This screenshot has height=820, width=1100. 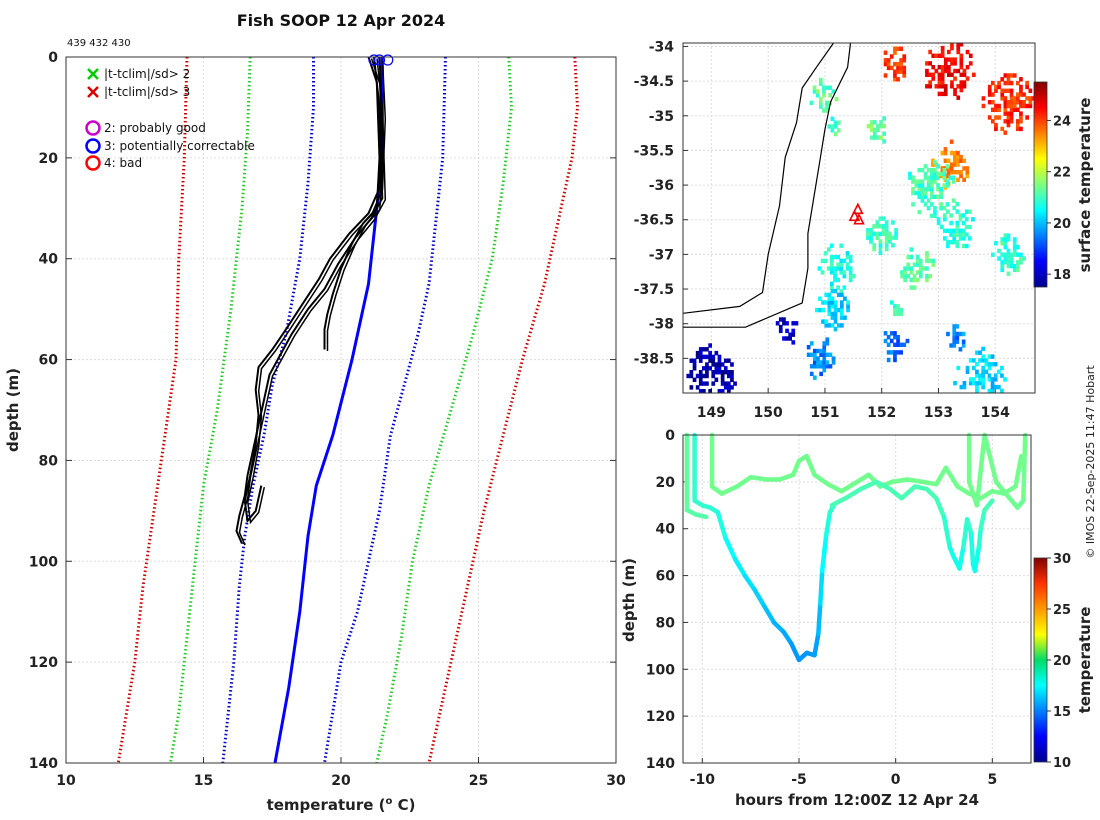 What do you see at coordinates (1040, 660) in the screenshot?
I see `timeseries-colorbar` at bounding box center [1040, 660].